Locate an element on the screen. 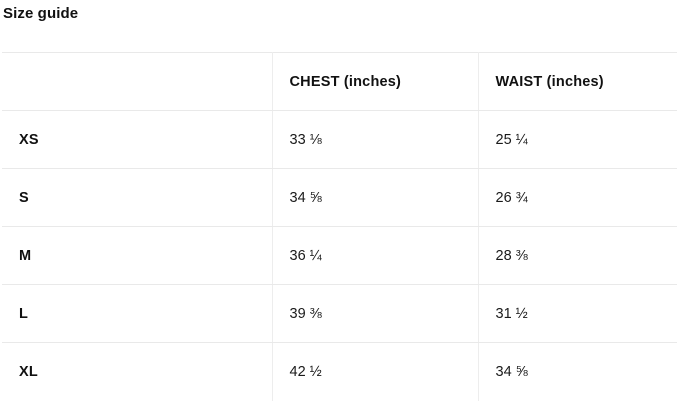  row-chest-value: 39 ⅜ is located at coordinates (375, 313).